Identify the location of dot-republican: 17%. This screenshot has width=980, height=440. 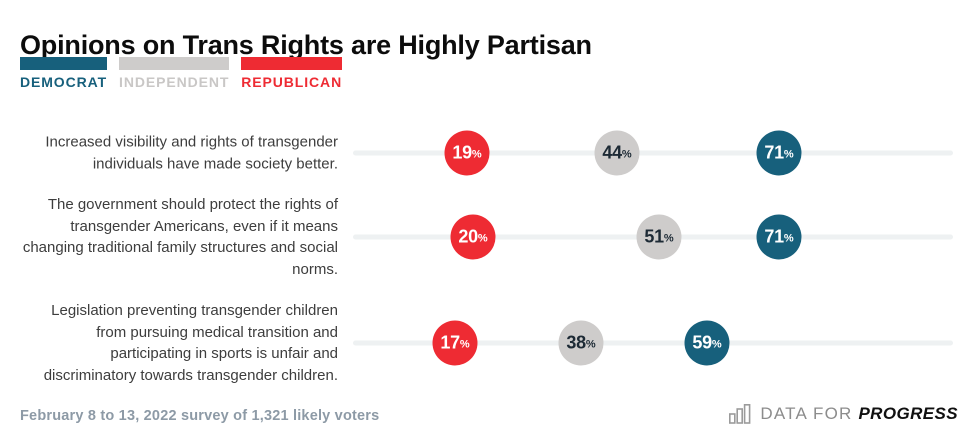
(455, 343).